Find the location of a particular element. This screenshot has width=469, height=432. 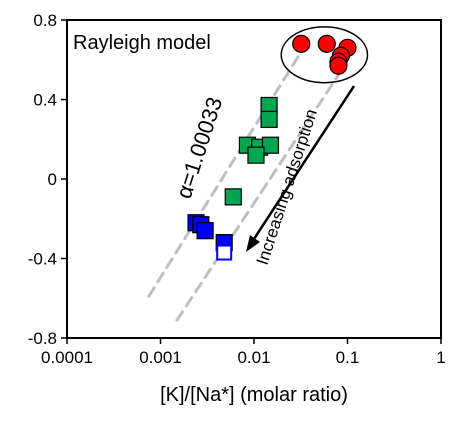

data-point-open-square is located at coordinates (224, 252).